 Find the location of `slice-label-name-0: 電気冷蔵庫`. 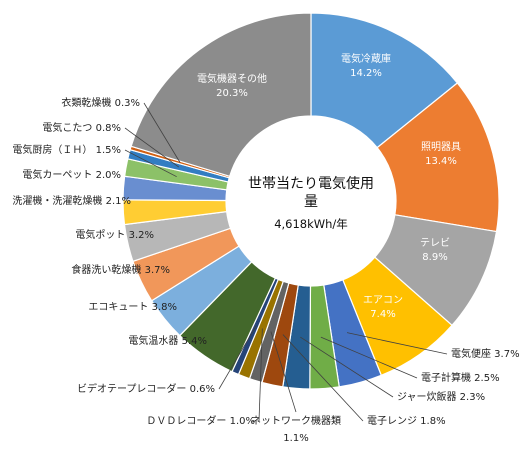

slice-label-name-0: 電気冷蔵庫 is located at coordinates (366, 58).